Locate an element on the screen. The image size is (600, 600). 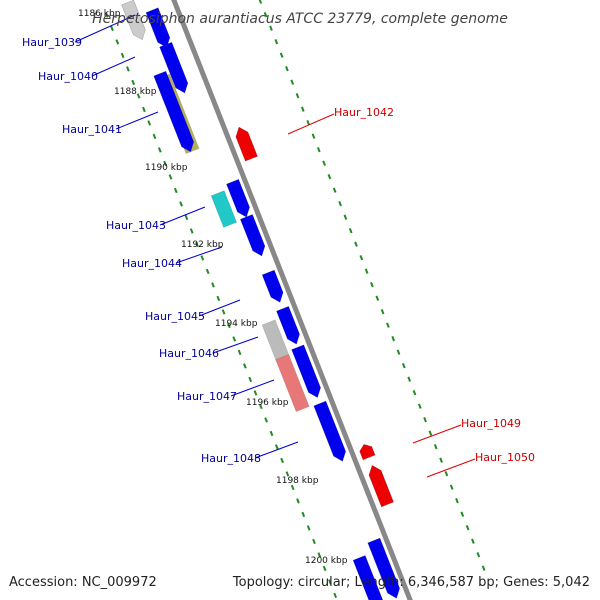
gene-label-haur_1050: Haur_1050 is located at coordinates (505, 457).